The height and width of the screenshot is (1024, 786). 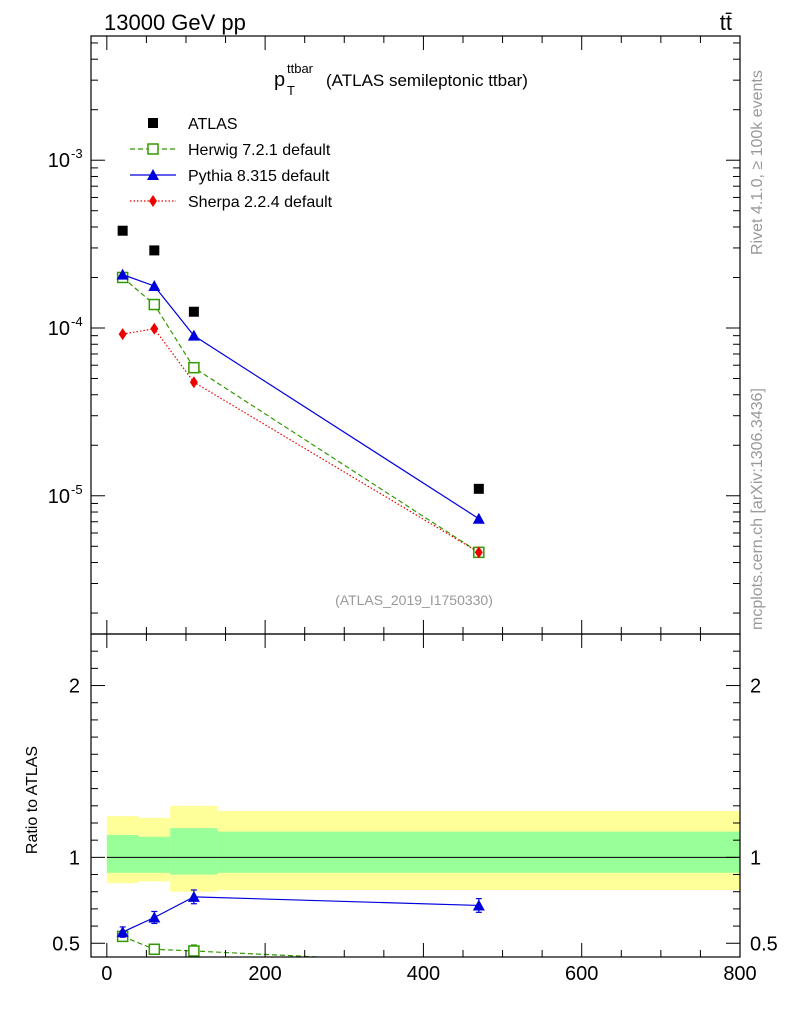 What do you see at coordinates (423, 974) in the screenshot?
I see `x-tick-label: 400` at bounding box center [423, 974].